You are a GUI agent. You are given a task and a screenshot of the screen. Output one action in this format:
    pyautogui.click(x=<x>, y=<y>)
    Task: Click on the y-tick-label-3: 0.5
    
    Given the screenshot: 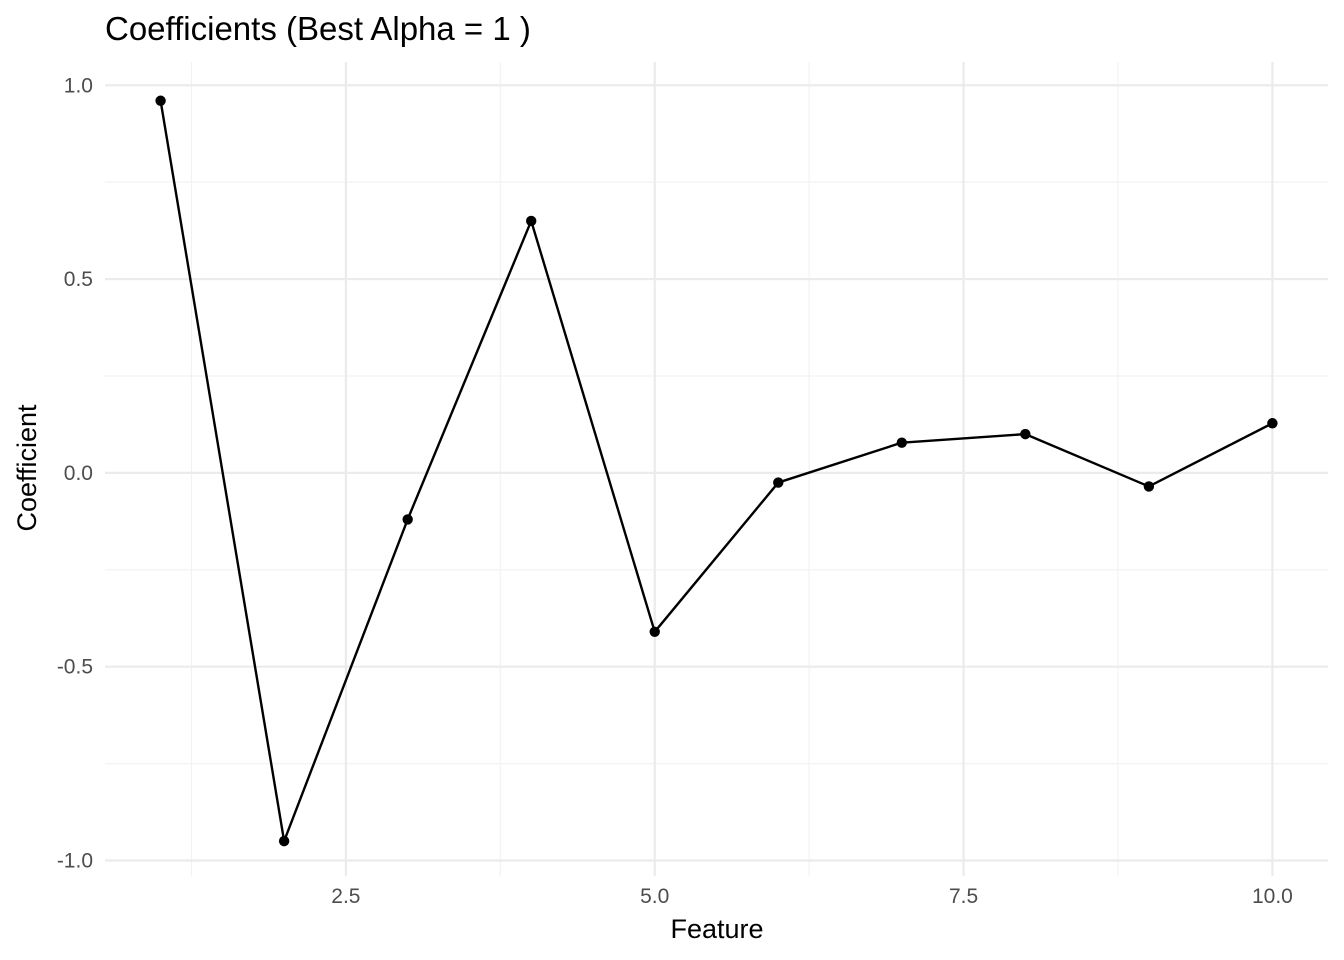 What is the action you would take?
    pyautogui.click(x=78, y=279)
    